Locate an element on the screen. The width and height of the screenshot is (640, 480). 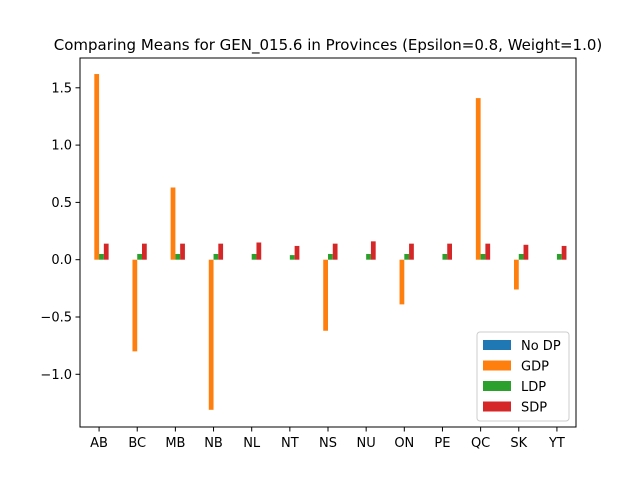
x-tick-label: ON is located at coordinates (404, 443).